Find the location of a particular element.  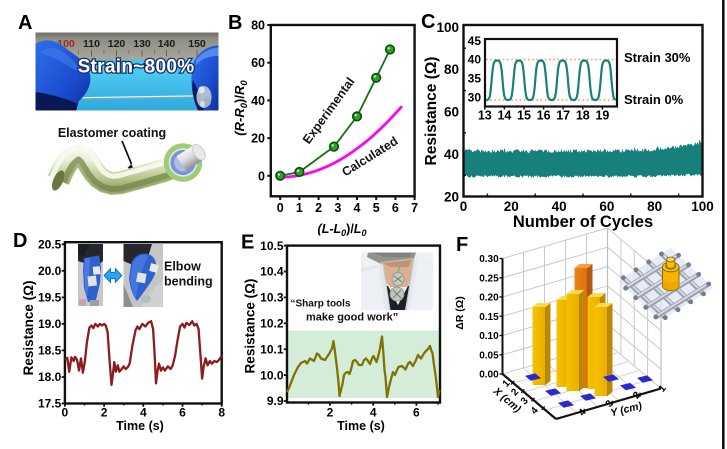

svg-text: 19.5 is located at coordinates (50, 298).